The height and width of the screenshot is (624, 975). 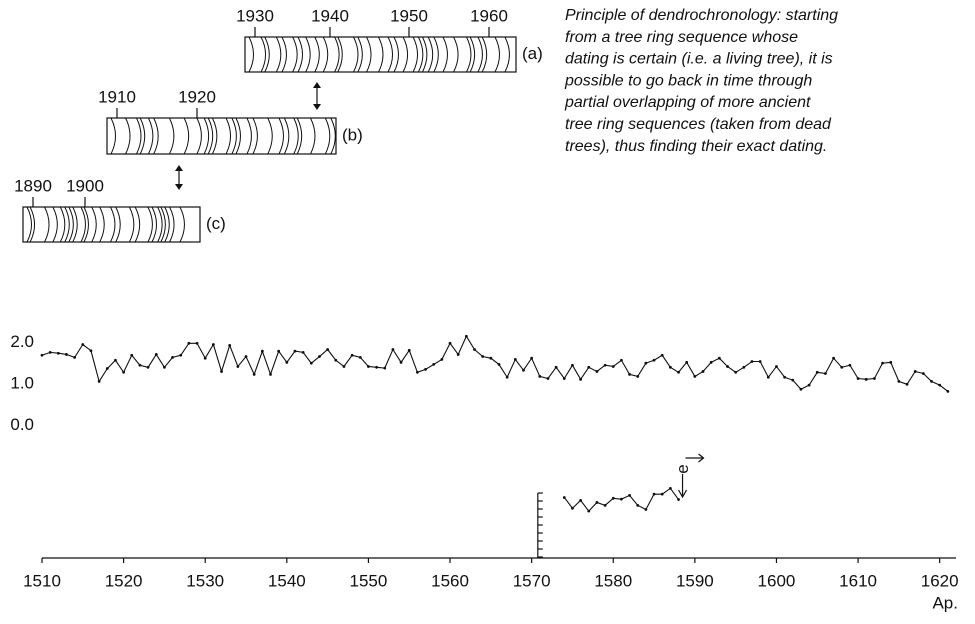 What do you see at coordinates (22, 341) in the screenshot?
I see `y-tick-label: 2.0` at bounding box center [22, 341].